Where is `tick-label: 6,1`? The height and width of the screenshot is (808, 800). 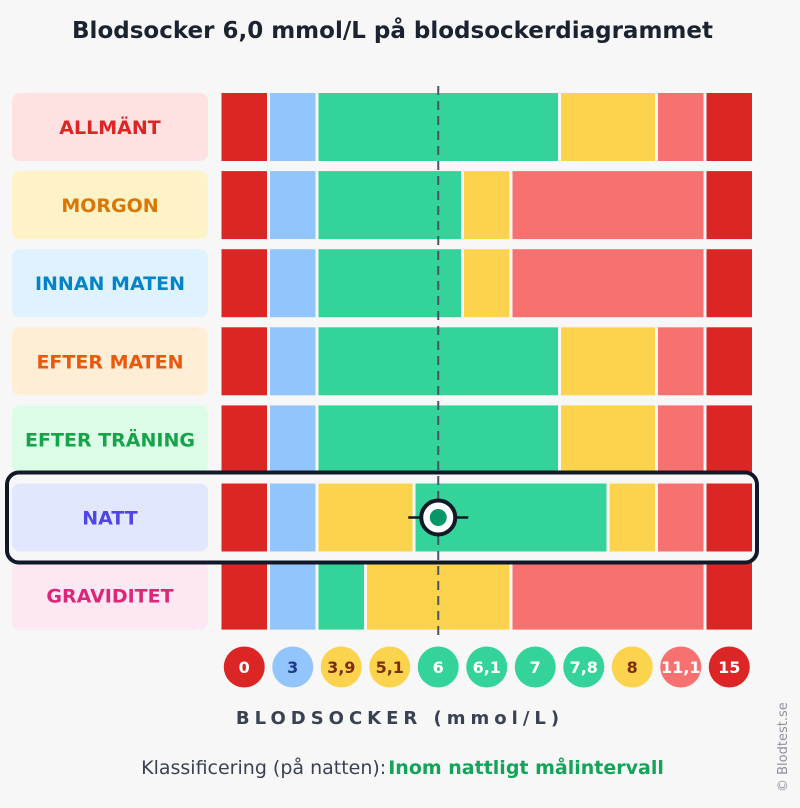
tick-label: 6,1 is located at coordinates (487, 667).